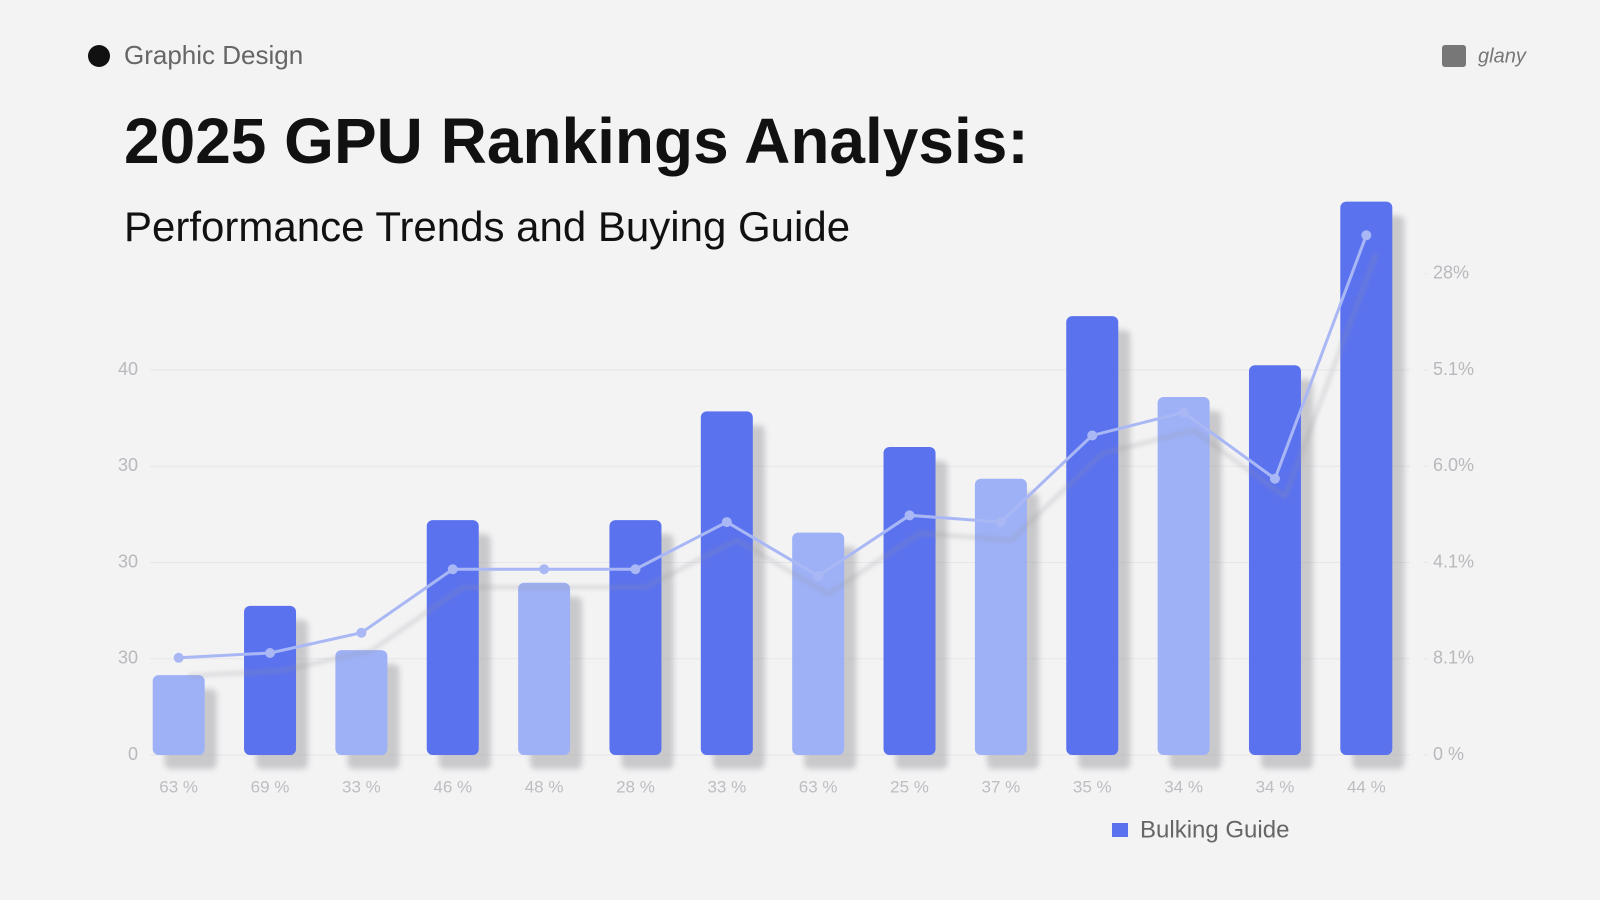 Image resolution: width=1600 pixels, height=900 pixels. What do you see at coordinates (128, 369) in the screenshot?
I see `y-tick-label: 40` at bounding box center [128, 369].